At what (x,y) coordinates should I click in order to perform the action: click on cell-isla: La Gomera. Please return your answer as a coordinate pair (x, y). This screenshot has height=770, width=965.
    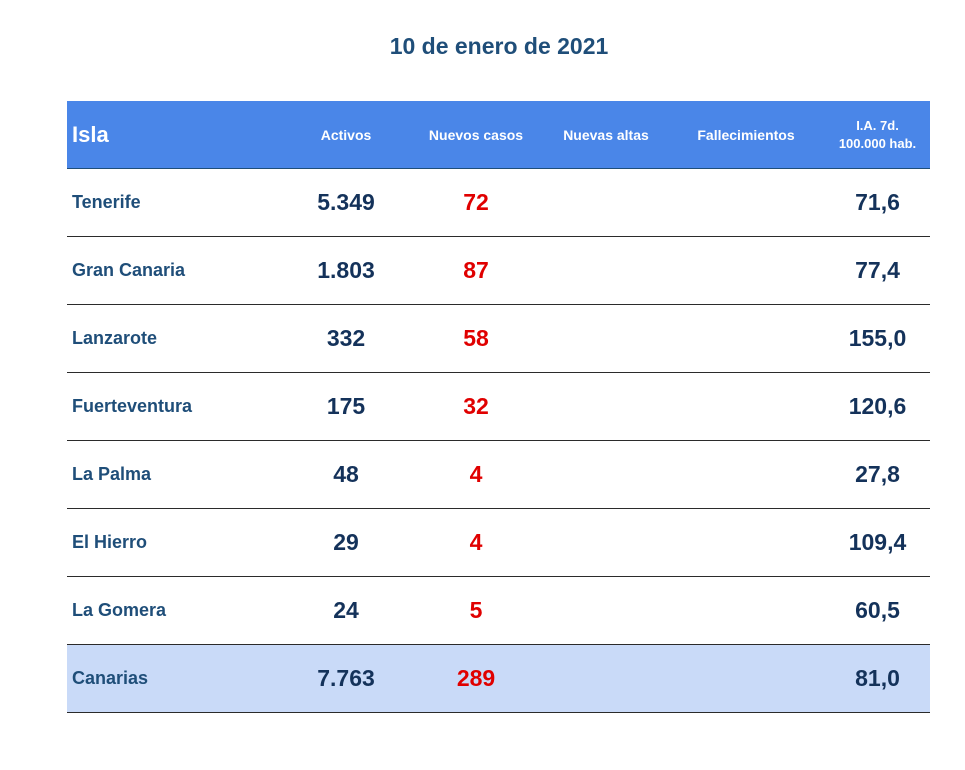
    Looking at the image, I should click on (119, 610).